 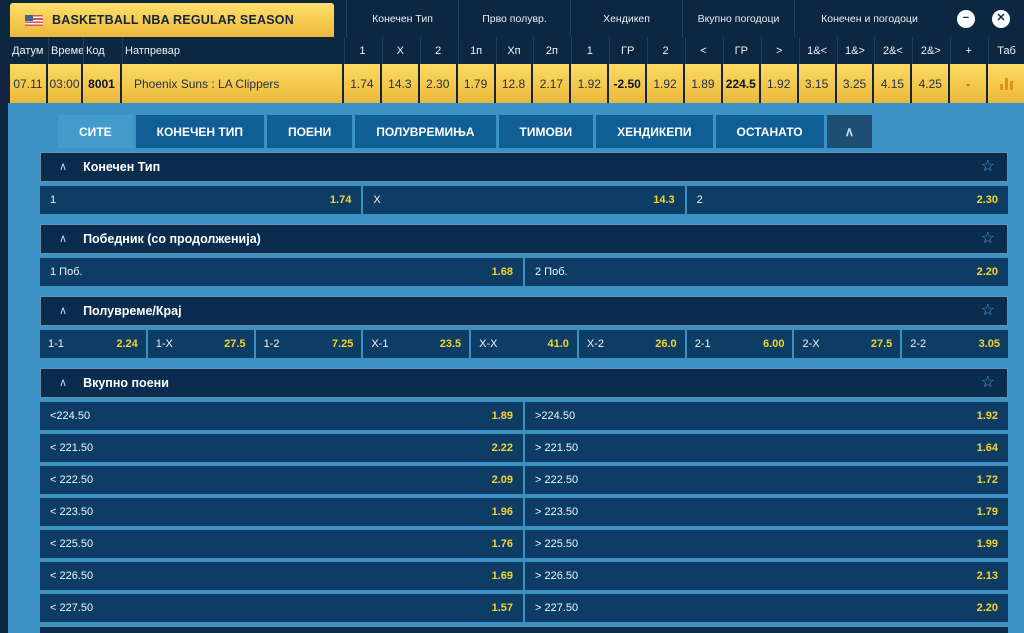 What do you see at coordinates (281, 416) in the screenshot?
I see `bet-cell-under: <224.50 1.89` at bounding box center [281, 416].